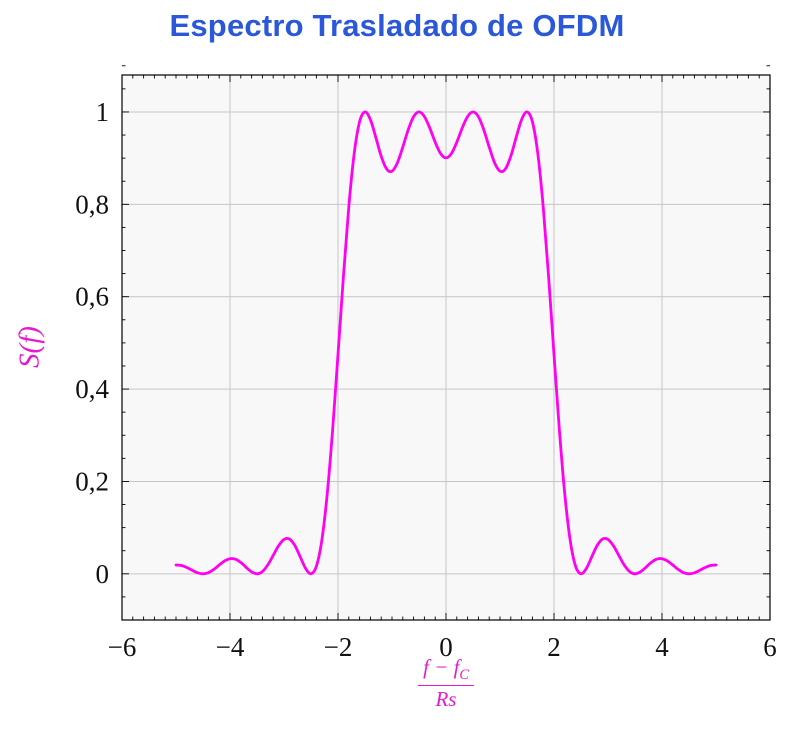 The width and height of the screenshot is (794, 731). What do you see at coordinates (338, 647) in the screenshot?
I see `x-tick-label: −2` at bounding box center [338, 647].